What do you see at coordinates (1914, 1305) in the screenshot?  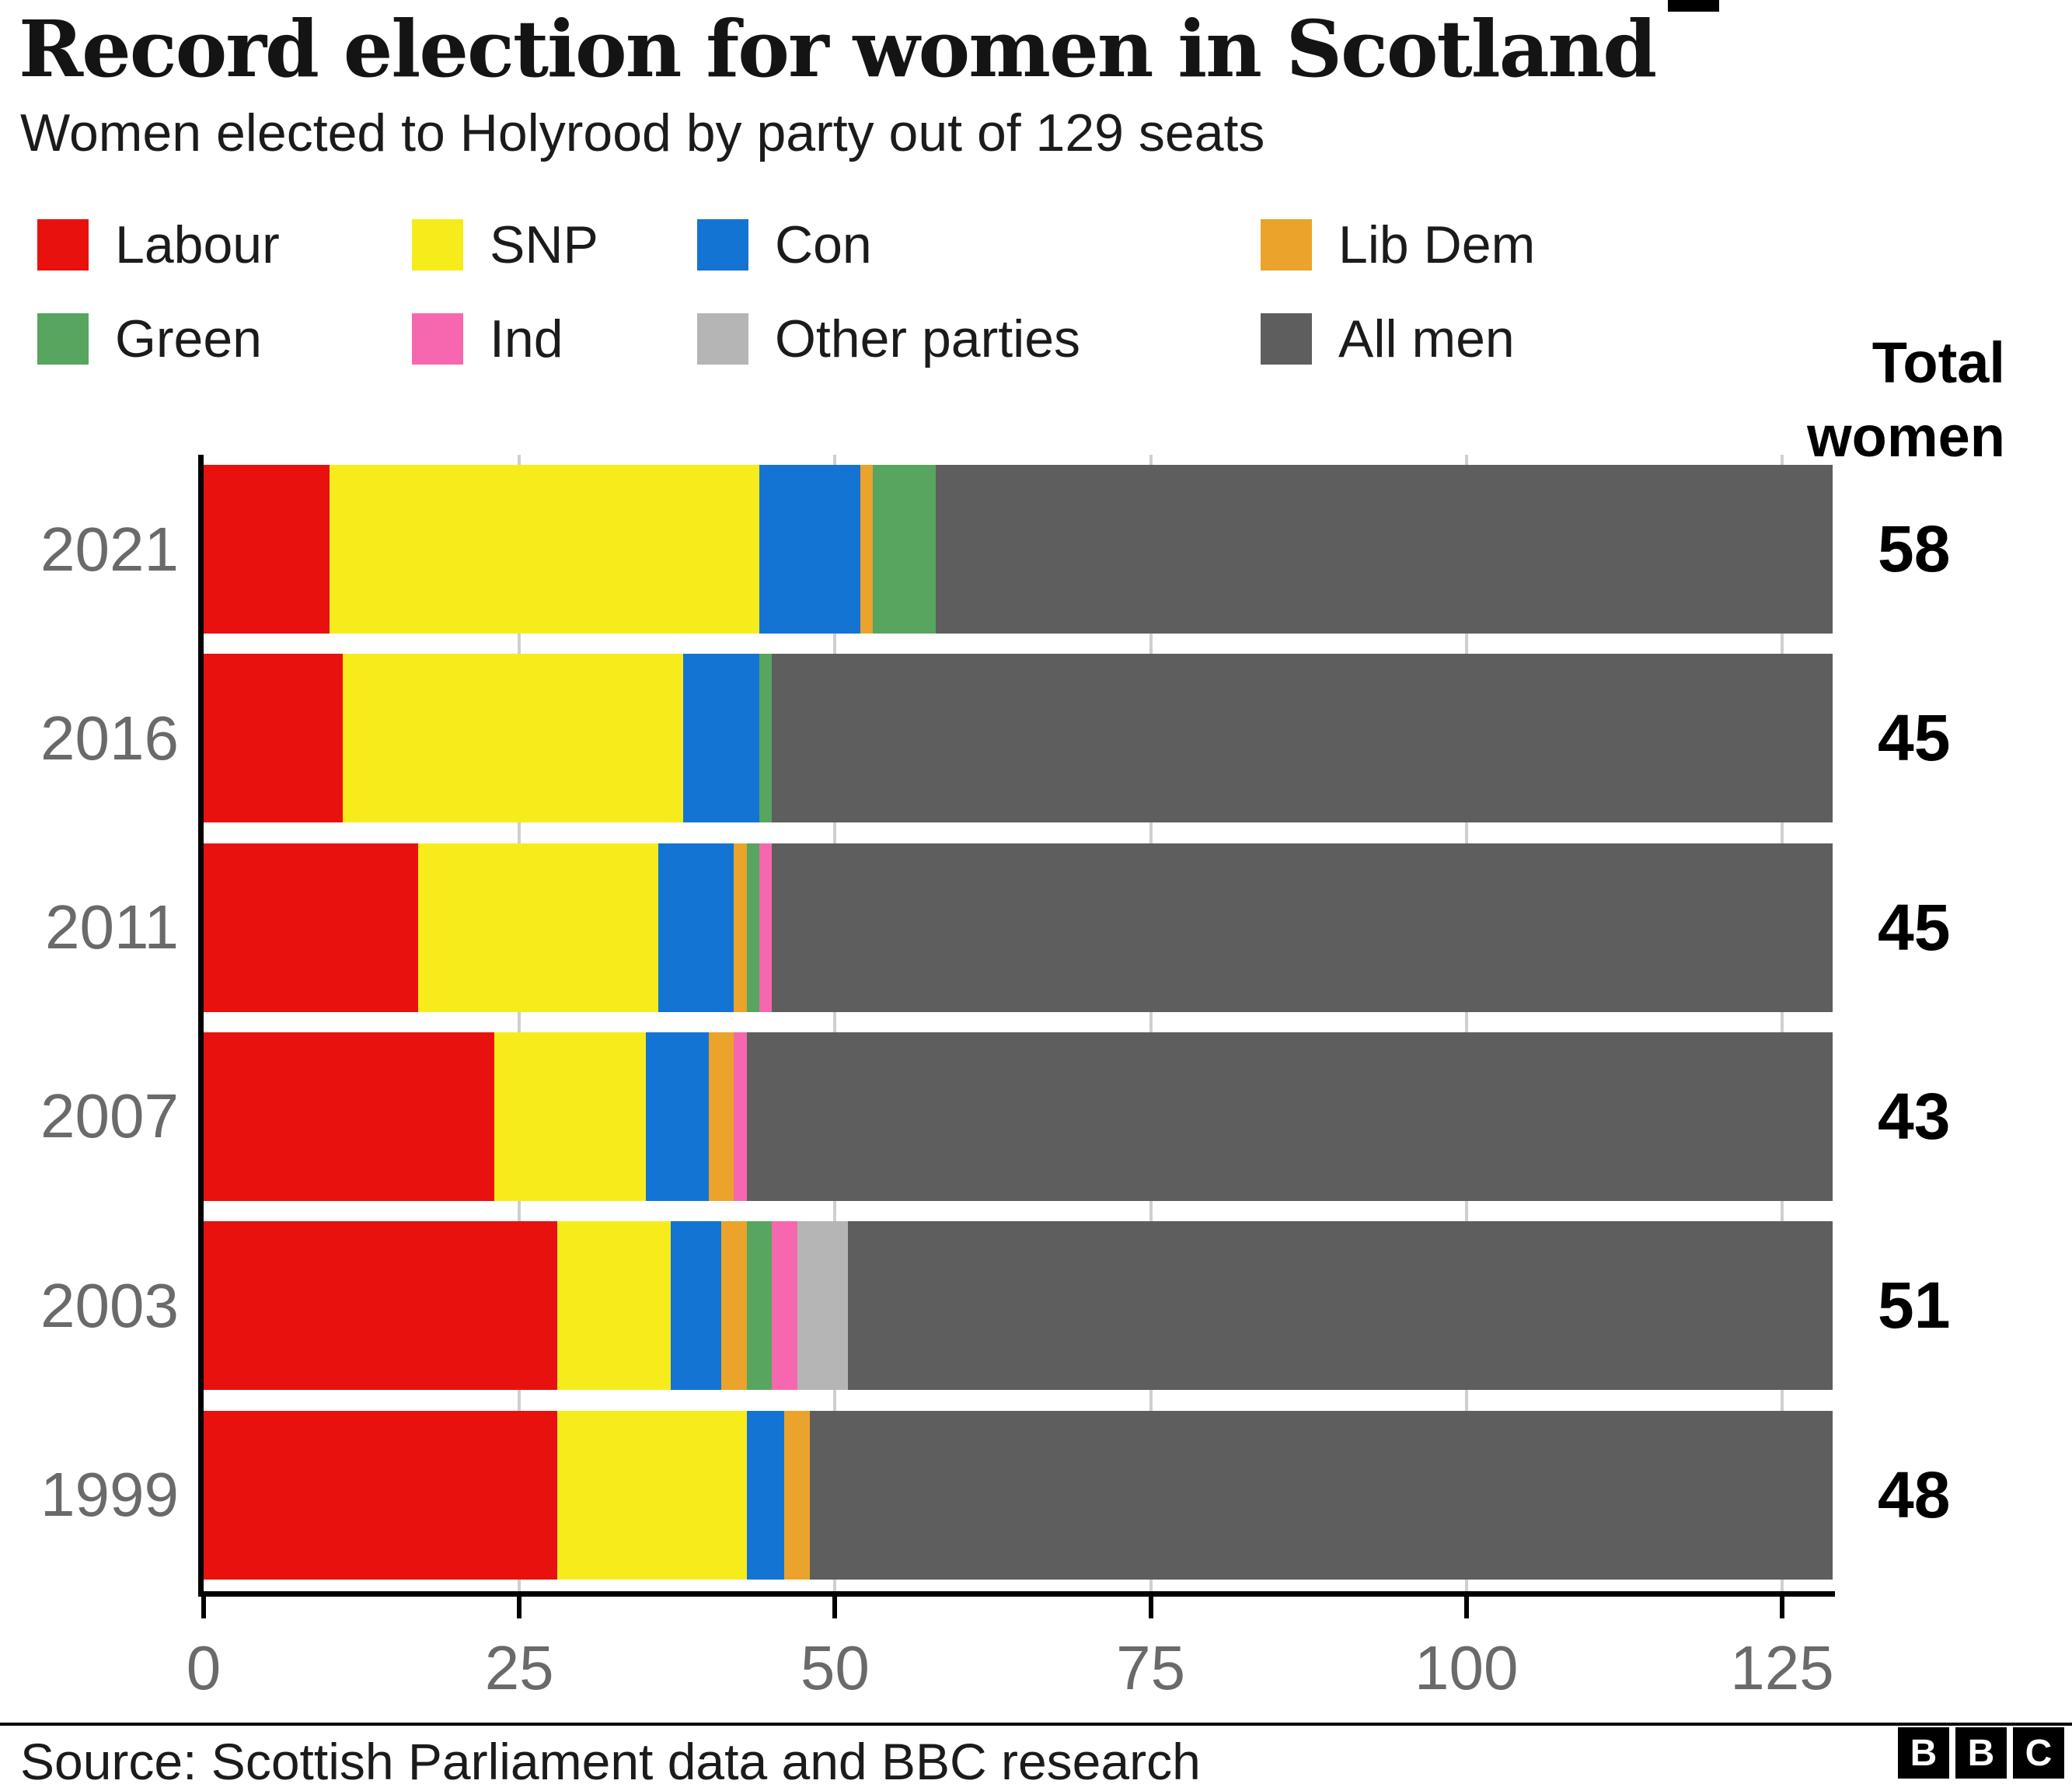 I see `total-women-2003: 51` at bounding box center [1914, 1305].